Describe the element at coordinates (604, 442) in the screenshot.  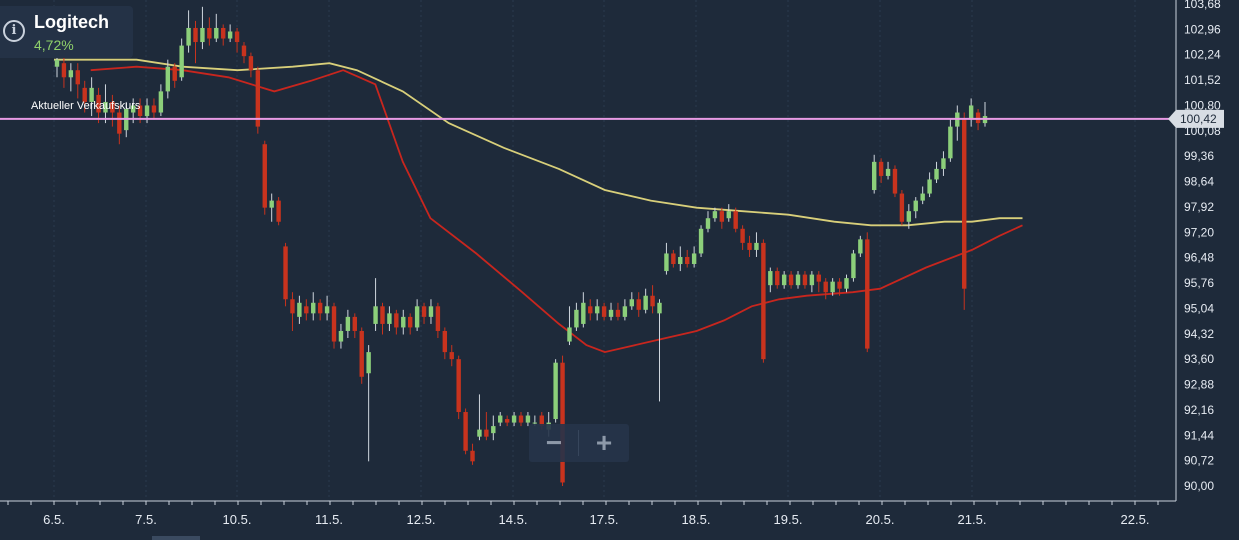
I see `zoom-in-button: +` at that location.